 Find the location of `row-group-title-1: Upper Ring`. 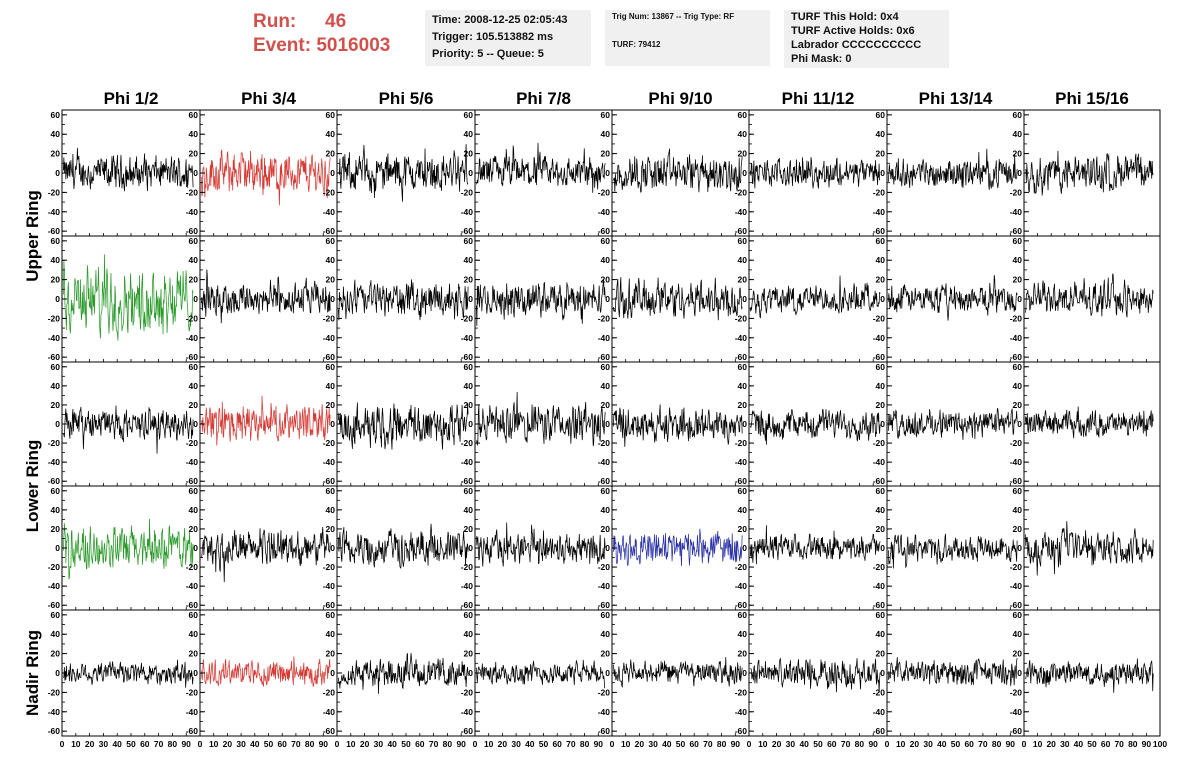

row-group-title-1: Upper Ring is located at coordinates (32, 236).